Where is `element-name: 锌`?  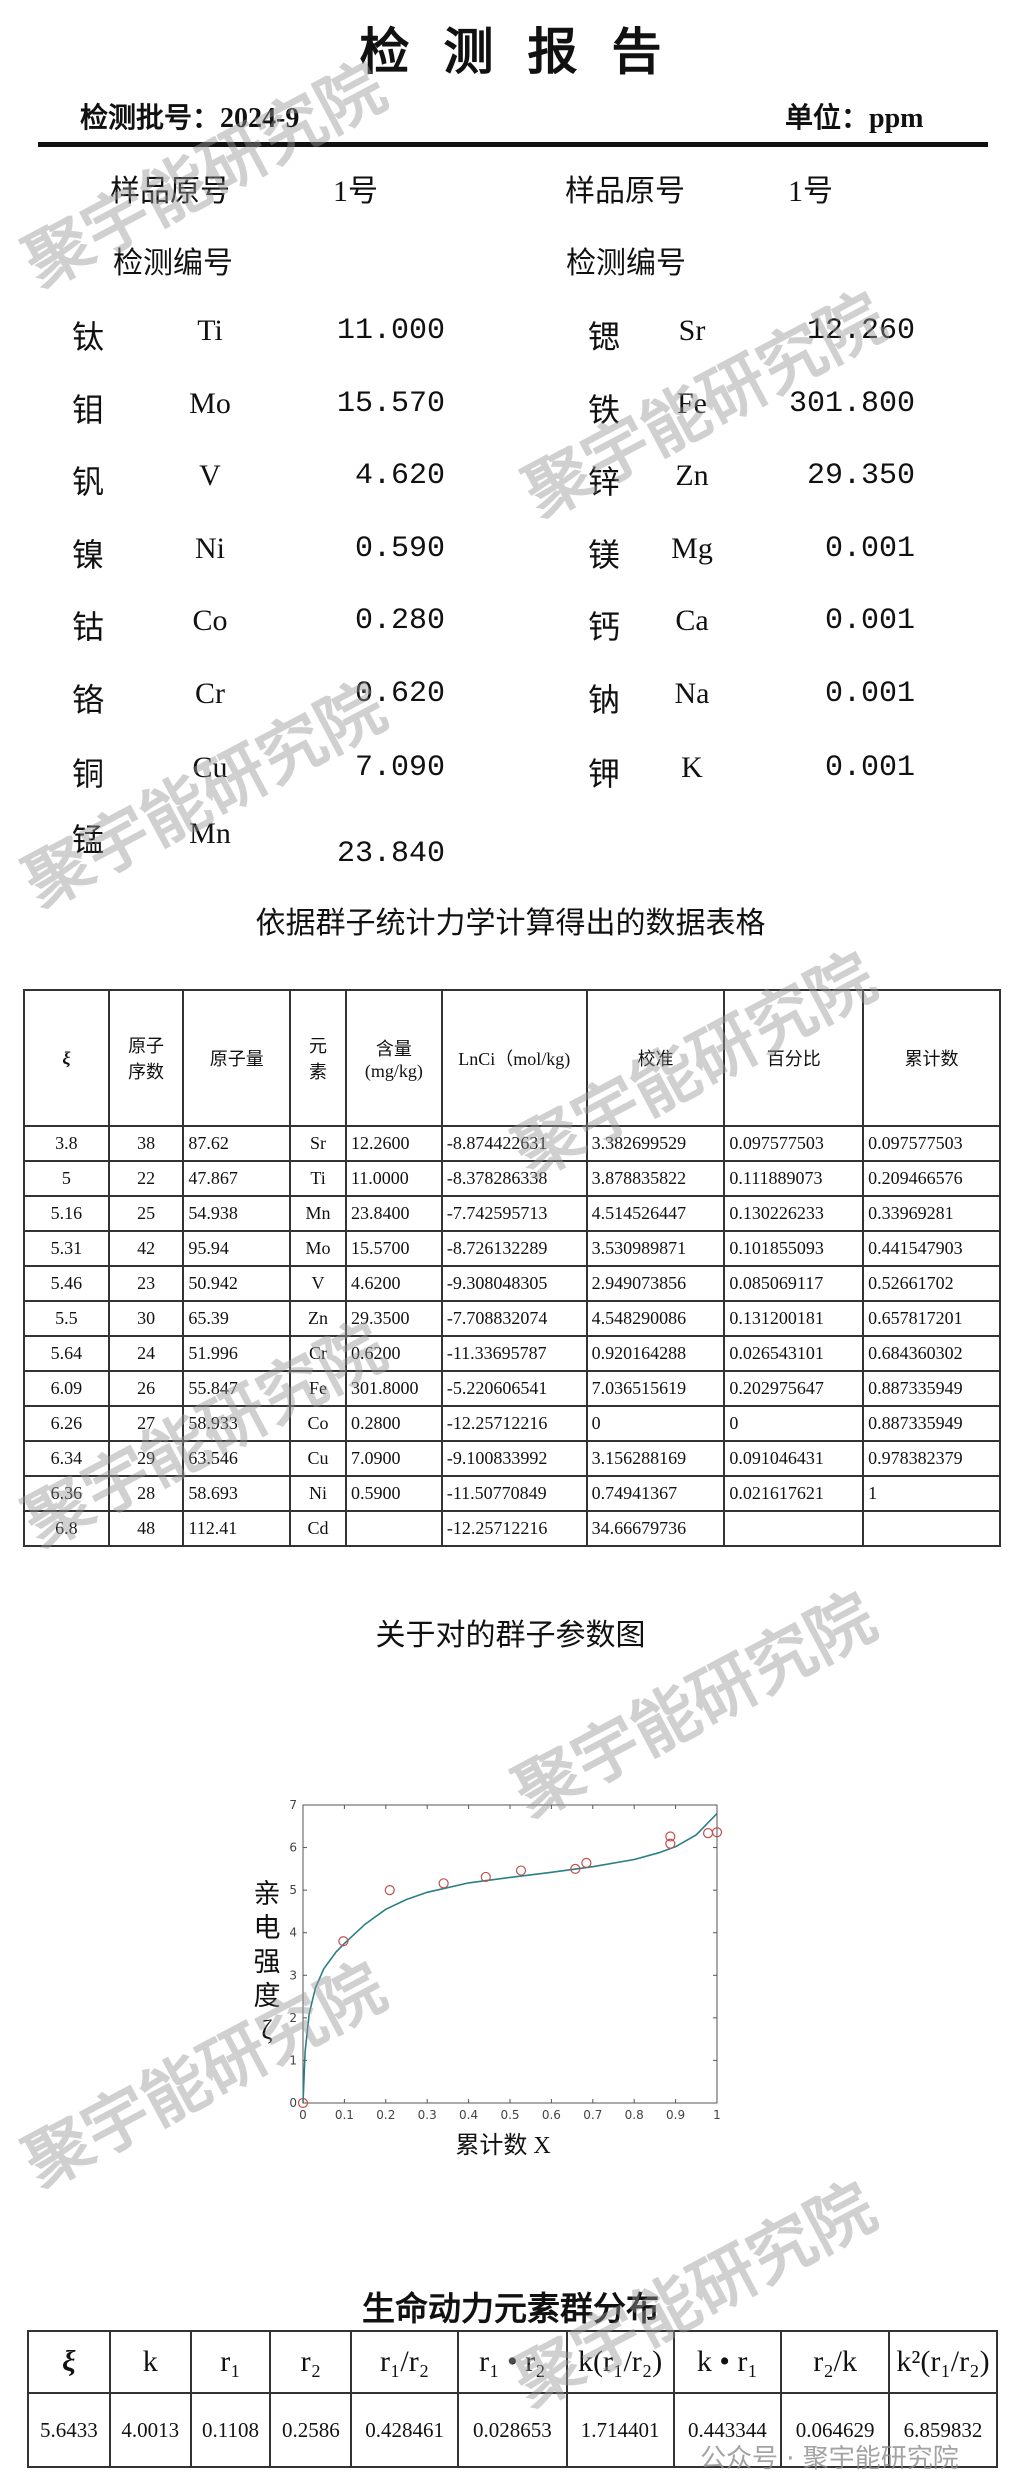
element-name: 锌 is located at coordinates (604, 482).